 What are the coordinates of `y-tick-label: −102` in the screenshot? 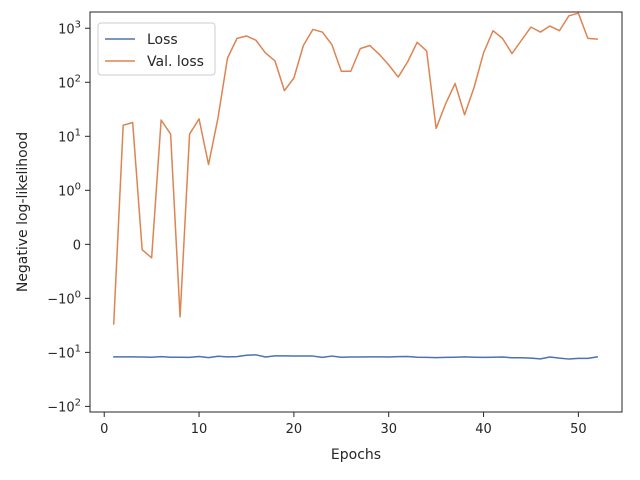 It's located at (64, 406).